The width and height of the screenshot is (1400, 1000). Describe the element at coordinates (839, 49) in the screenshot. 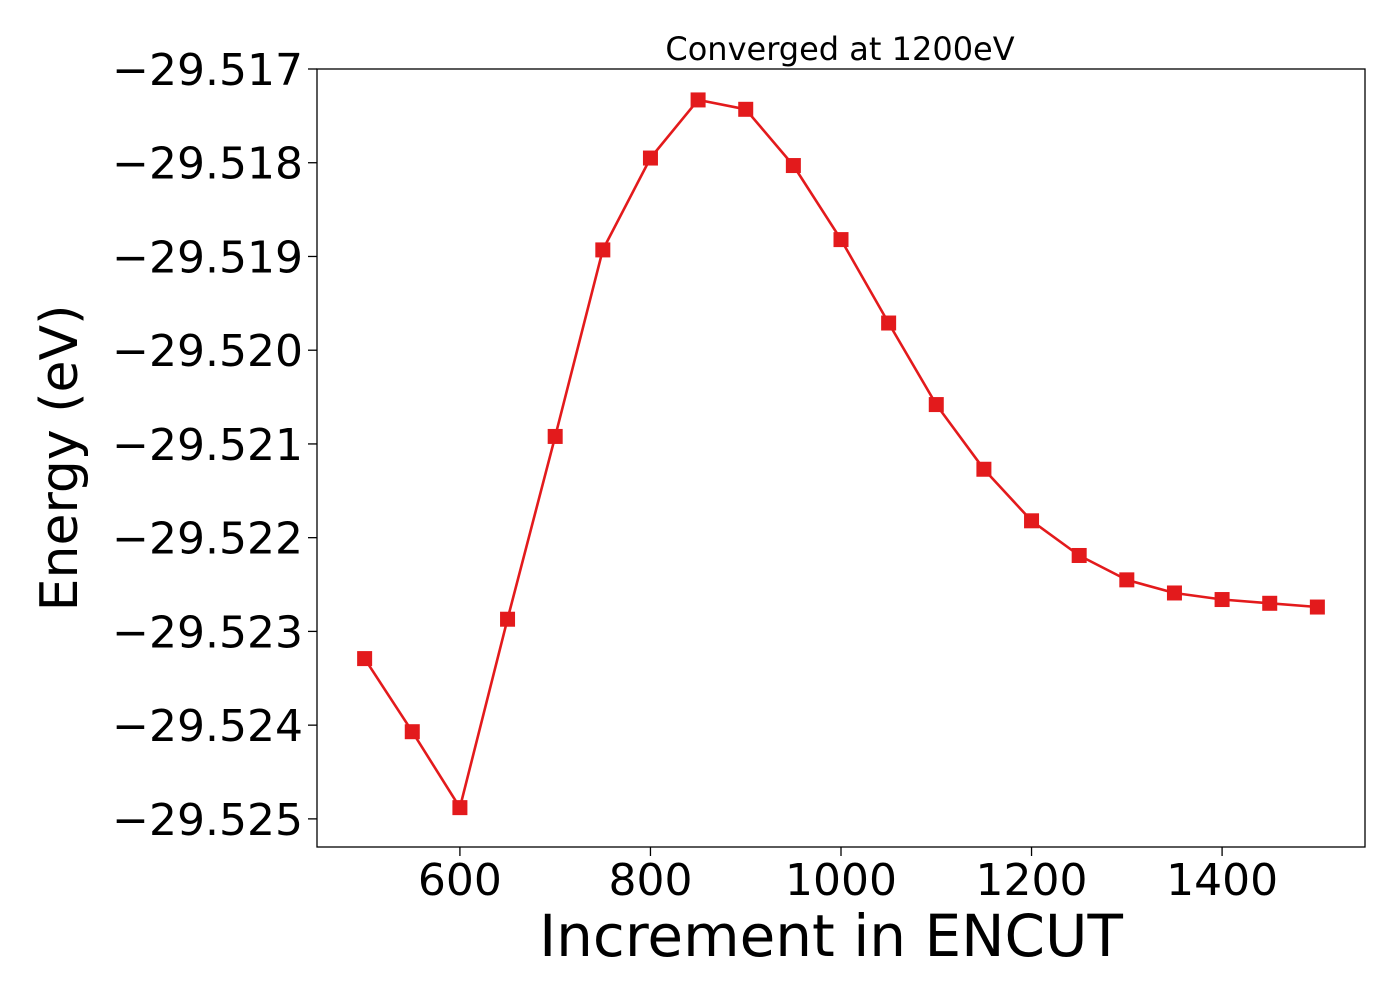

I see `chart-title: Converged at 1200eV` at that location.